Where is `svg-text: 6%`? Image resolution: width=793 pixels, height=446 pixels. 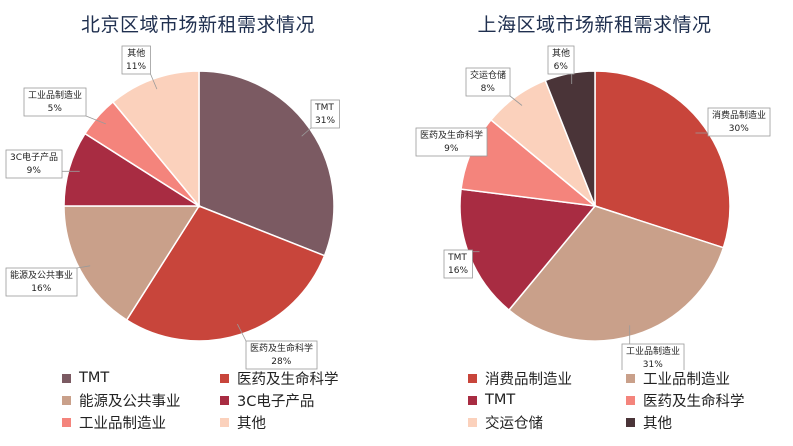 svg-text: 6% is located at coordinates (561, 67).